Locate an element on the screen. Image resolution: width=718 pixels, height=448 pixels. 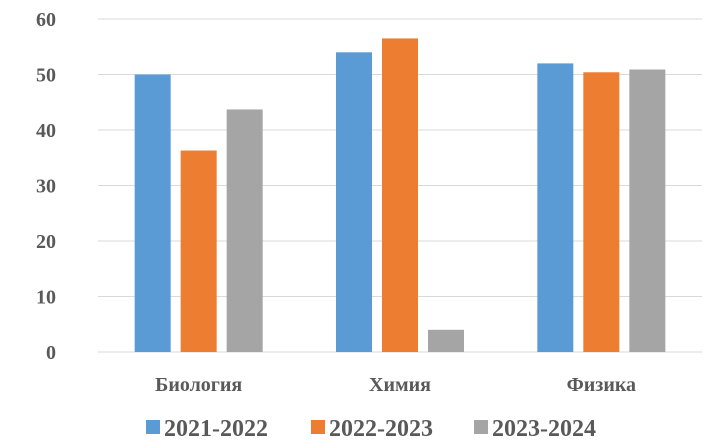
legend-label: 2022-2023 is located at coordinates (381, 429).